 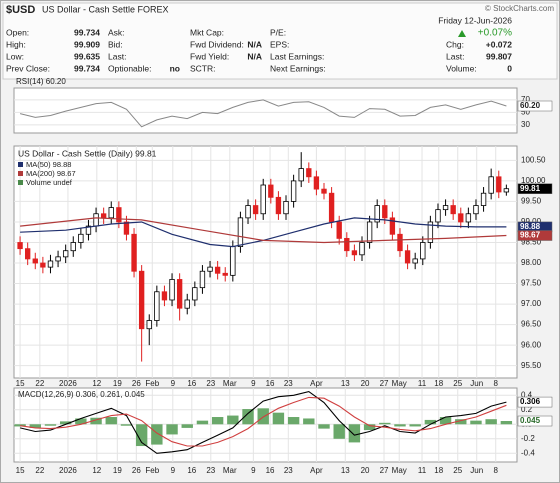 I want to click on percent-change: +0.07%, so click(x=495, y=33).